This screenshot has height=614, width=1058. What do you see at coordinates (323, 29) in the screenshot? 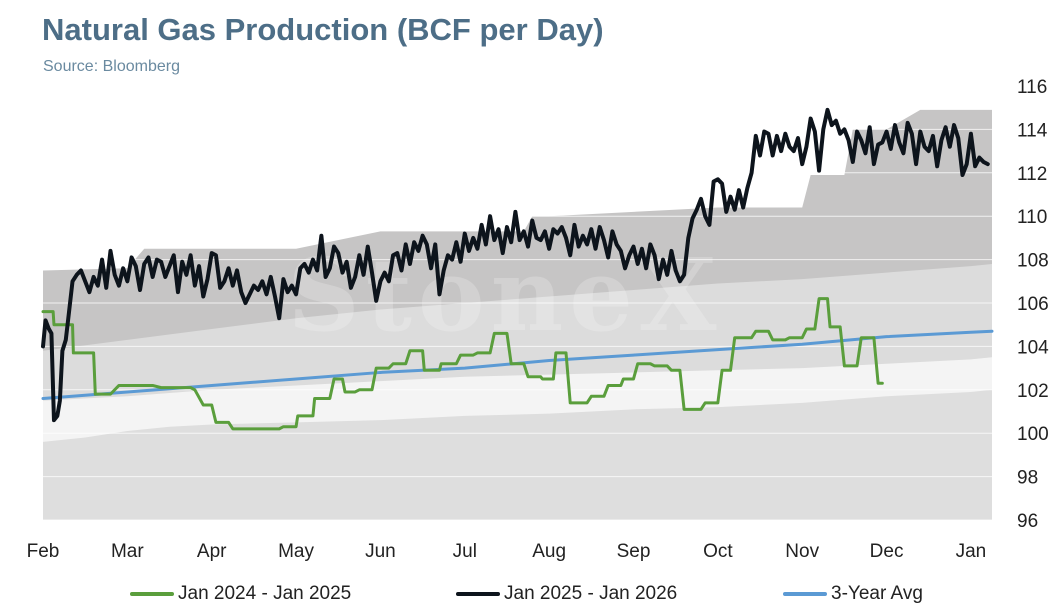
I see `chart-title: Natural Gas Production (BCF per Day)` at bounding box center [323, 29].